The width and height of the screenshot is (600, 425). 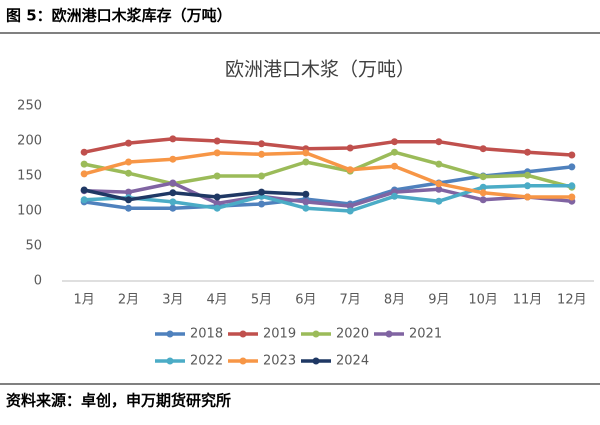 I want to click on chart-title: 欧洲港口木浆（万吨）, so click(x=320, y=70).